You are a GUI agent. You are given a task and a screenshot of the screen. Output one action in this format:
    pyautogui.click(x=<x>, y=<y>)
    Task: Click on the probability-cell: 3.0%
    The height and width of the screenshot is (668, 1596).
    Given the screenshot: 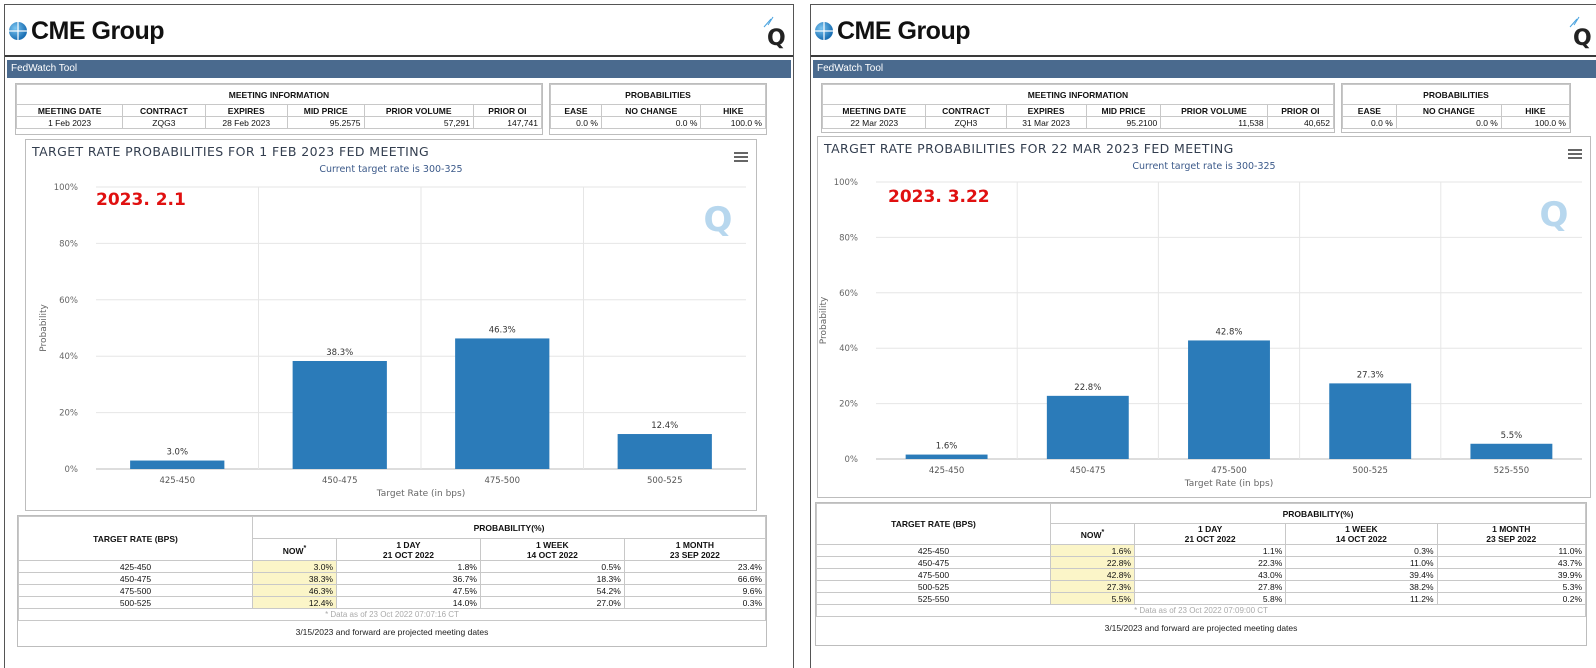 What is the action you would take?
    pyautogui.click(x=294, y=566)
    